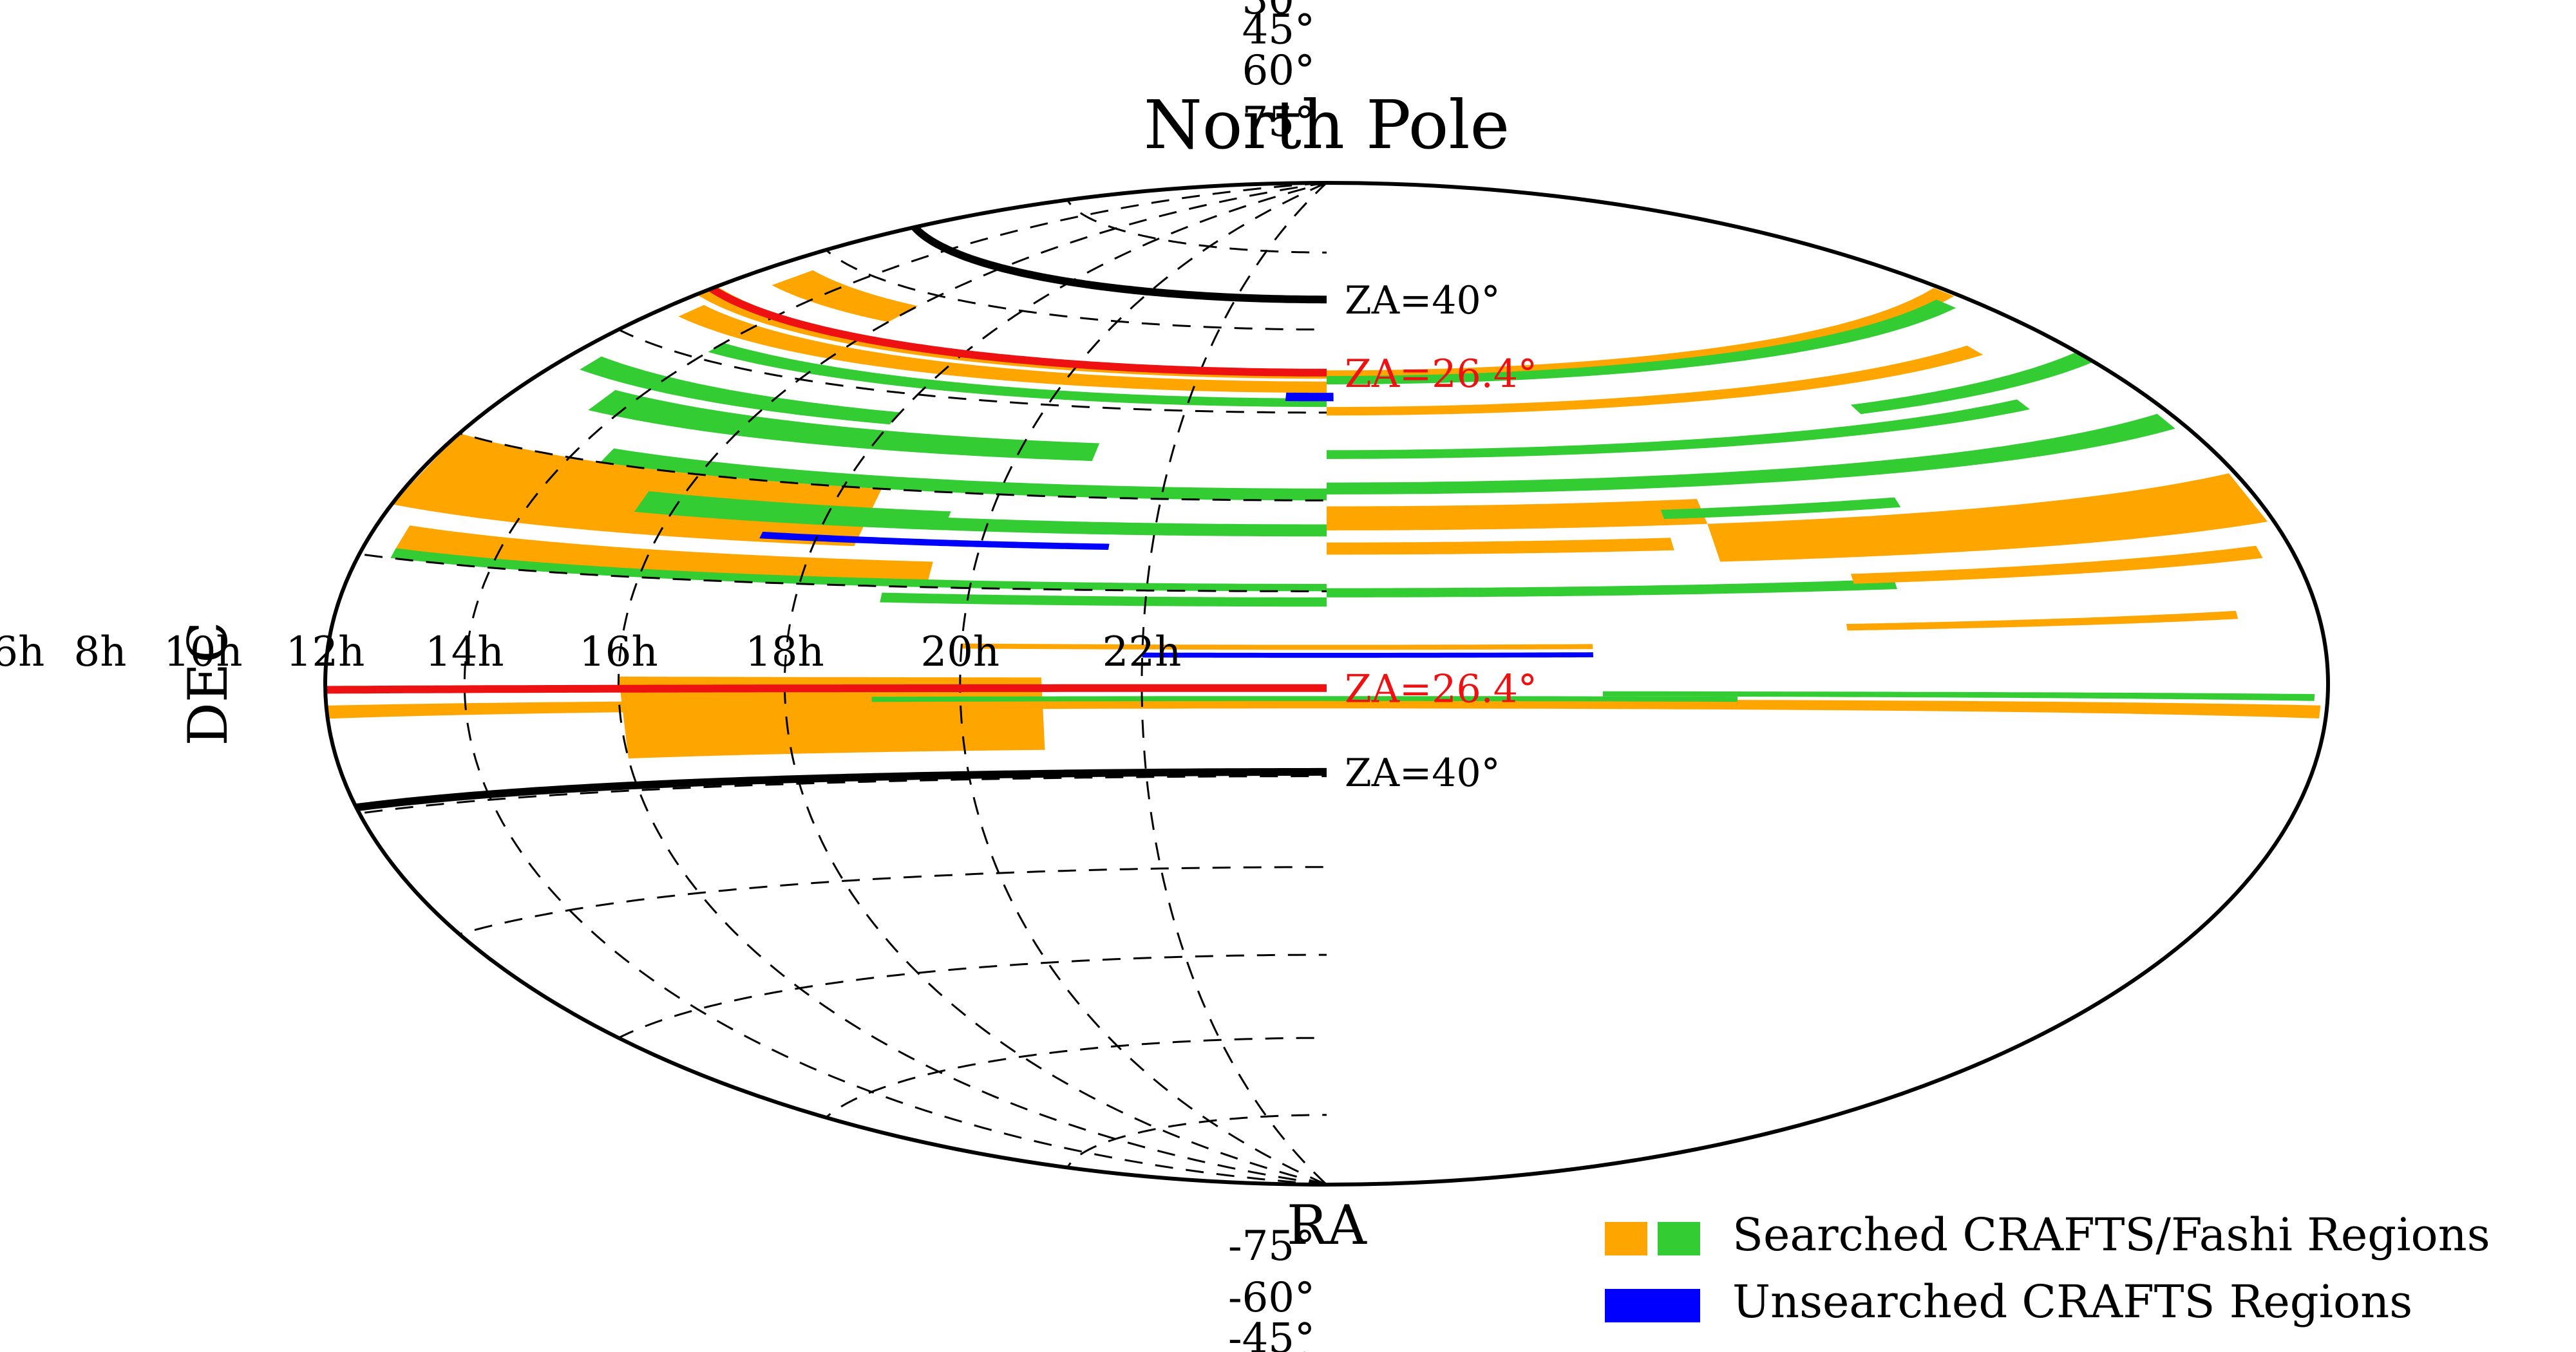  Describe the element at coordinates (2072, 1301) in the screenshot. I see `legend-label-unsearched: Unsearched CRAFTS Regions` at that location.